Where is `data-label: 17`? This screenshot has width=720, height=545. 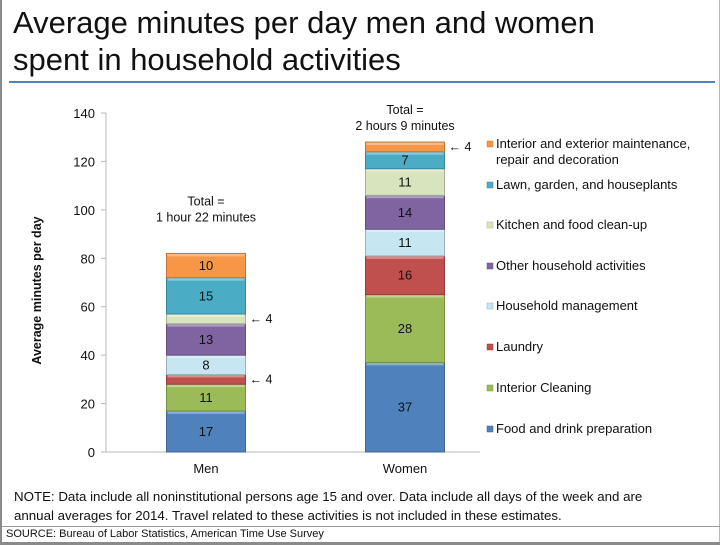
data-label: 17 is located at coordinates (206, 431).